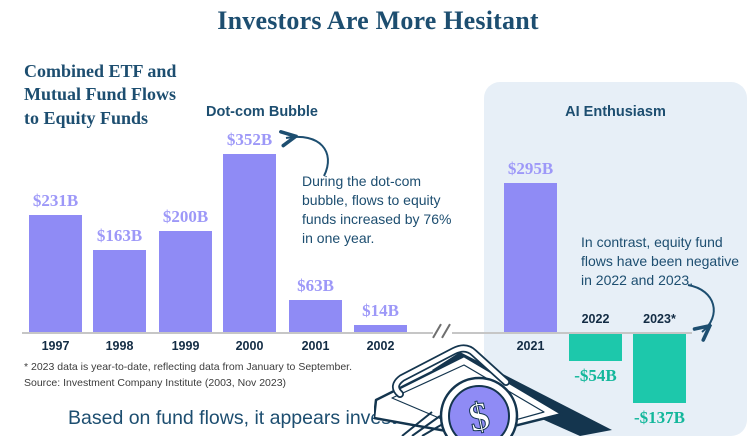 Image resolution: width=756 pixels, height=436 pixels. Describe the element at coordinates (595, 347) in the screenshot. I see `bar-2022` at that location.